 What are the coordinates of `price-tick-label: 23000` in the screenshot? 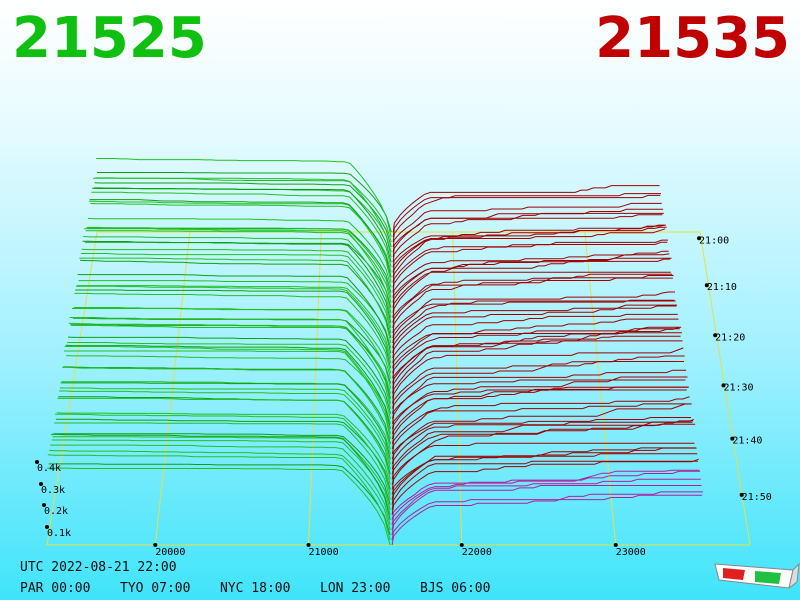 It's located at (631, 552).